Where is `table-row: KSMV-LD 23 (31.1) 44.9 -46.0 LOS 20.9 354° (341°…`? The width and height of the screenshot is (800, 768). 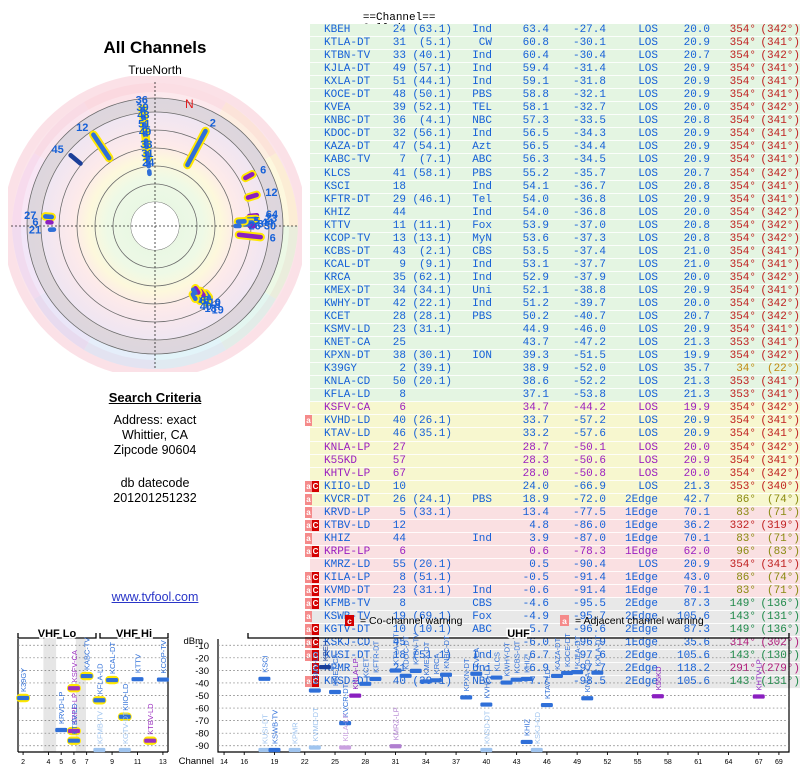
table-row: KSMV-LD 23 (31.1) 44.9 -46.0 LOS 20.9 354° (341°… is located at coordinates (555, 331).